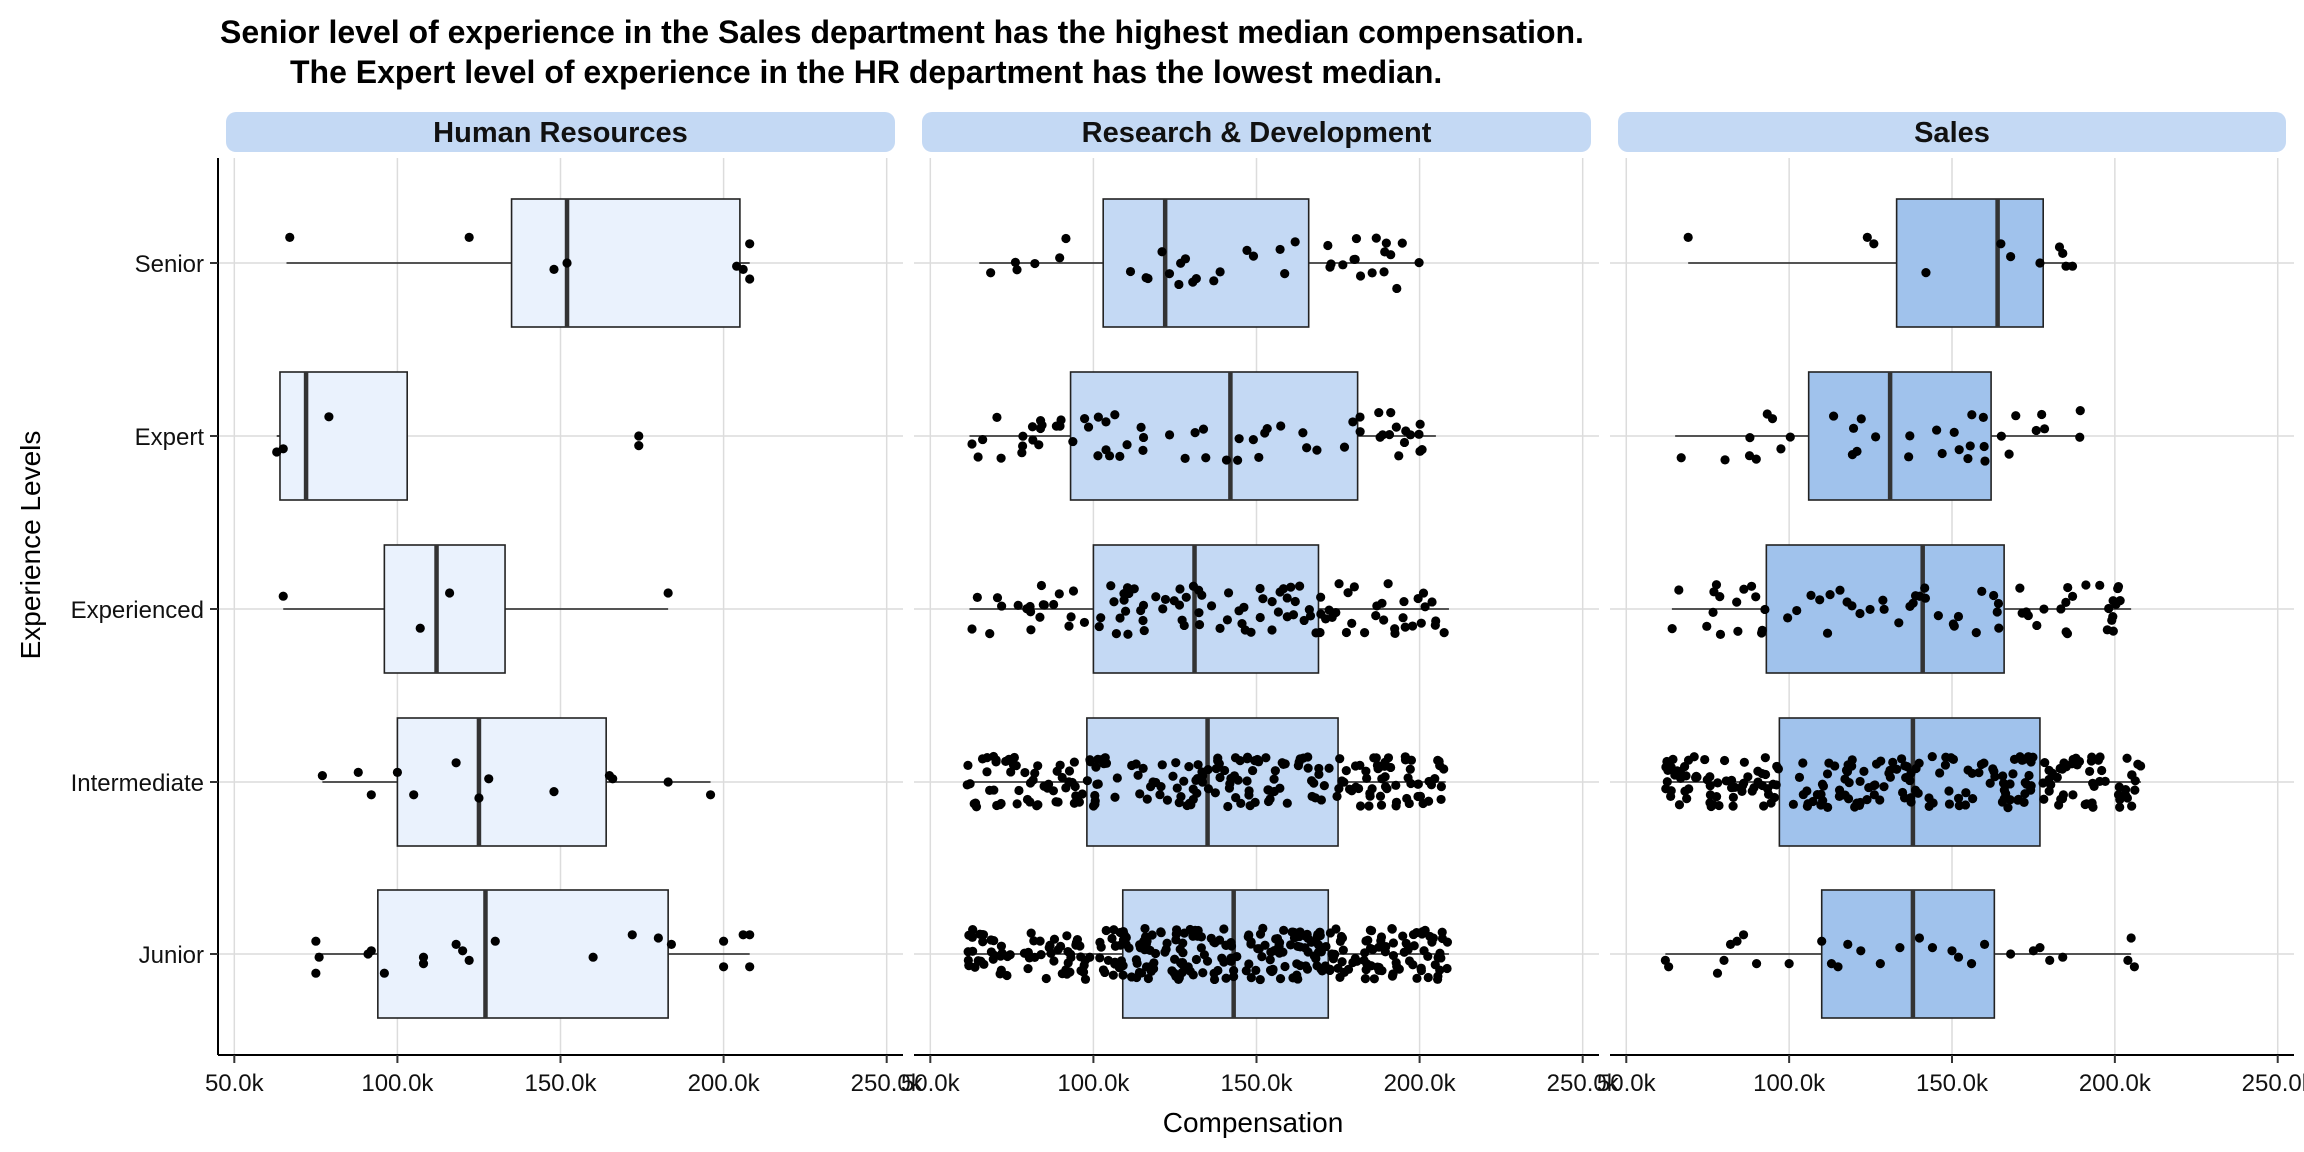 This screenshot has height=1152, width=2304. I want to click on x-tick-label: 250.0k, so click(1583, 1083).